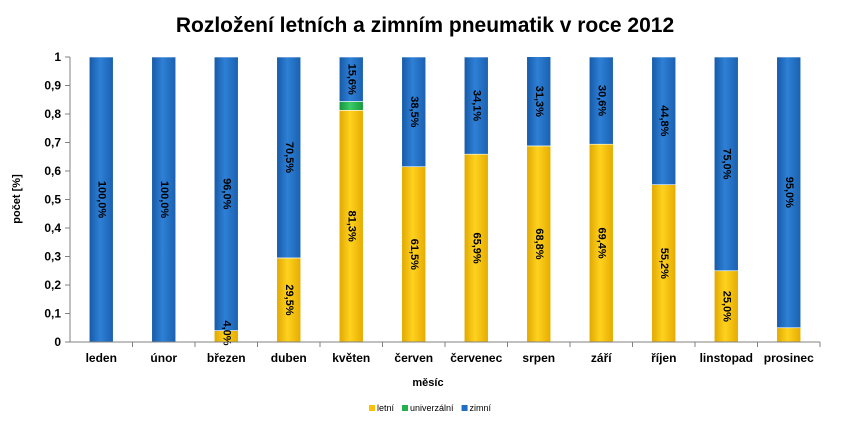  I want to click on y-tick-label: 0,4, so click(52, 228).